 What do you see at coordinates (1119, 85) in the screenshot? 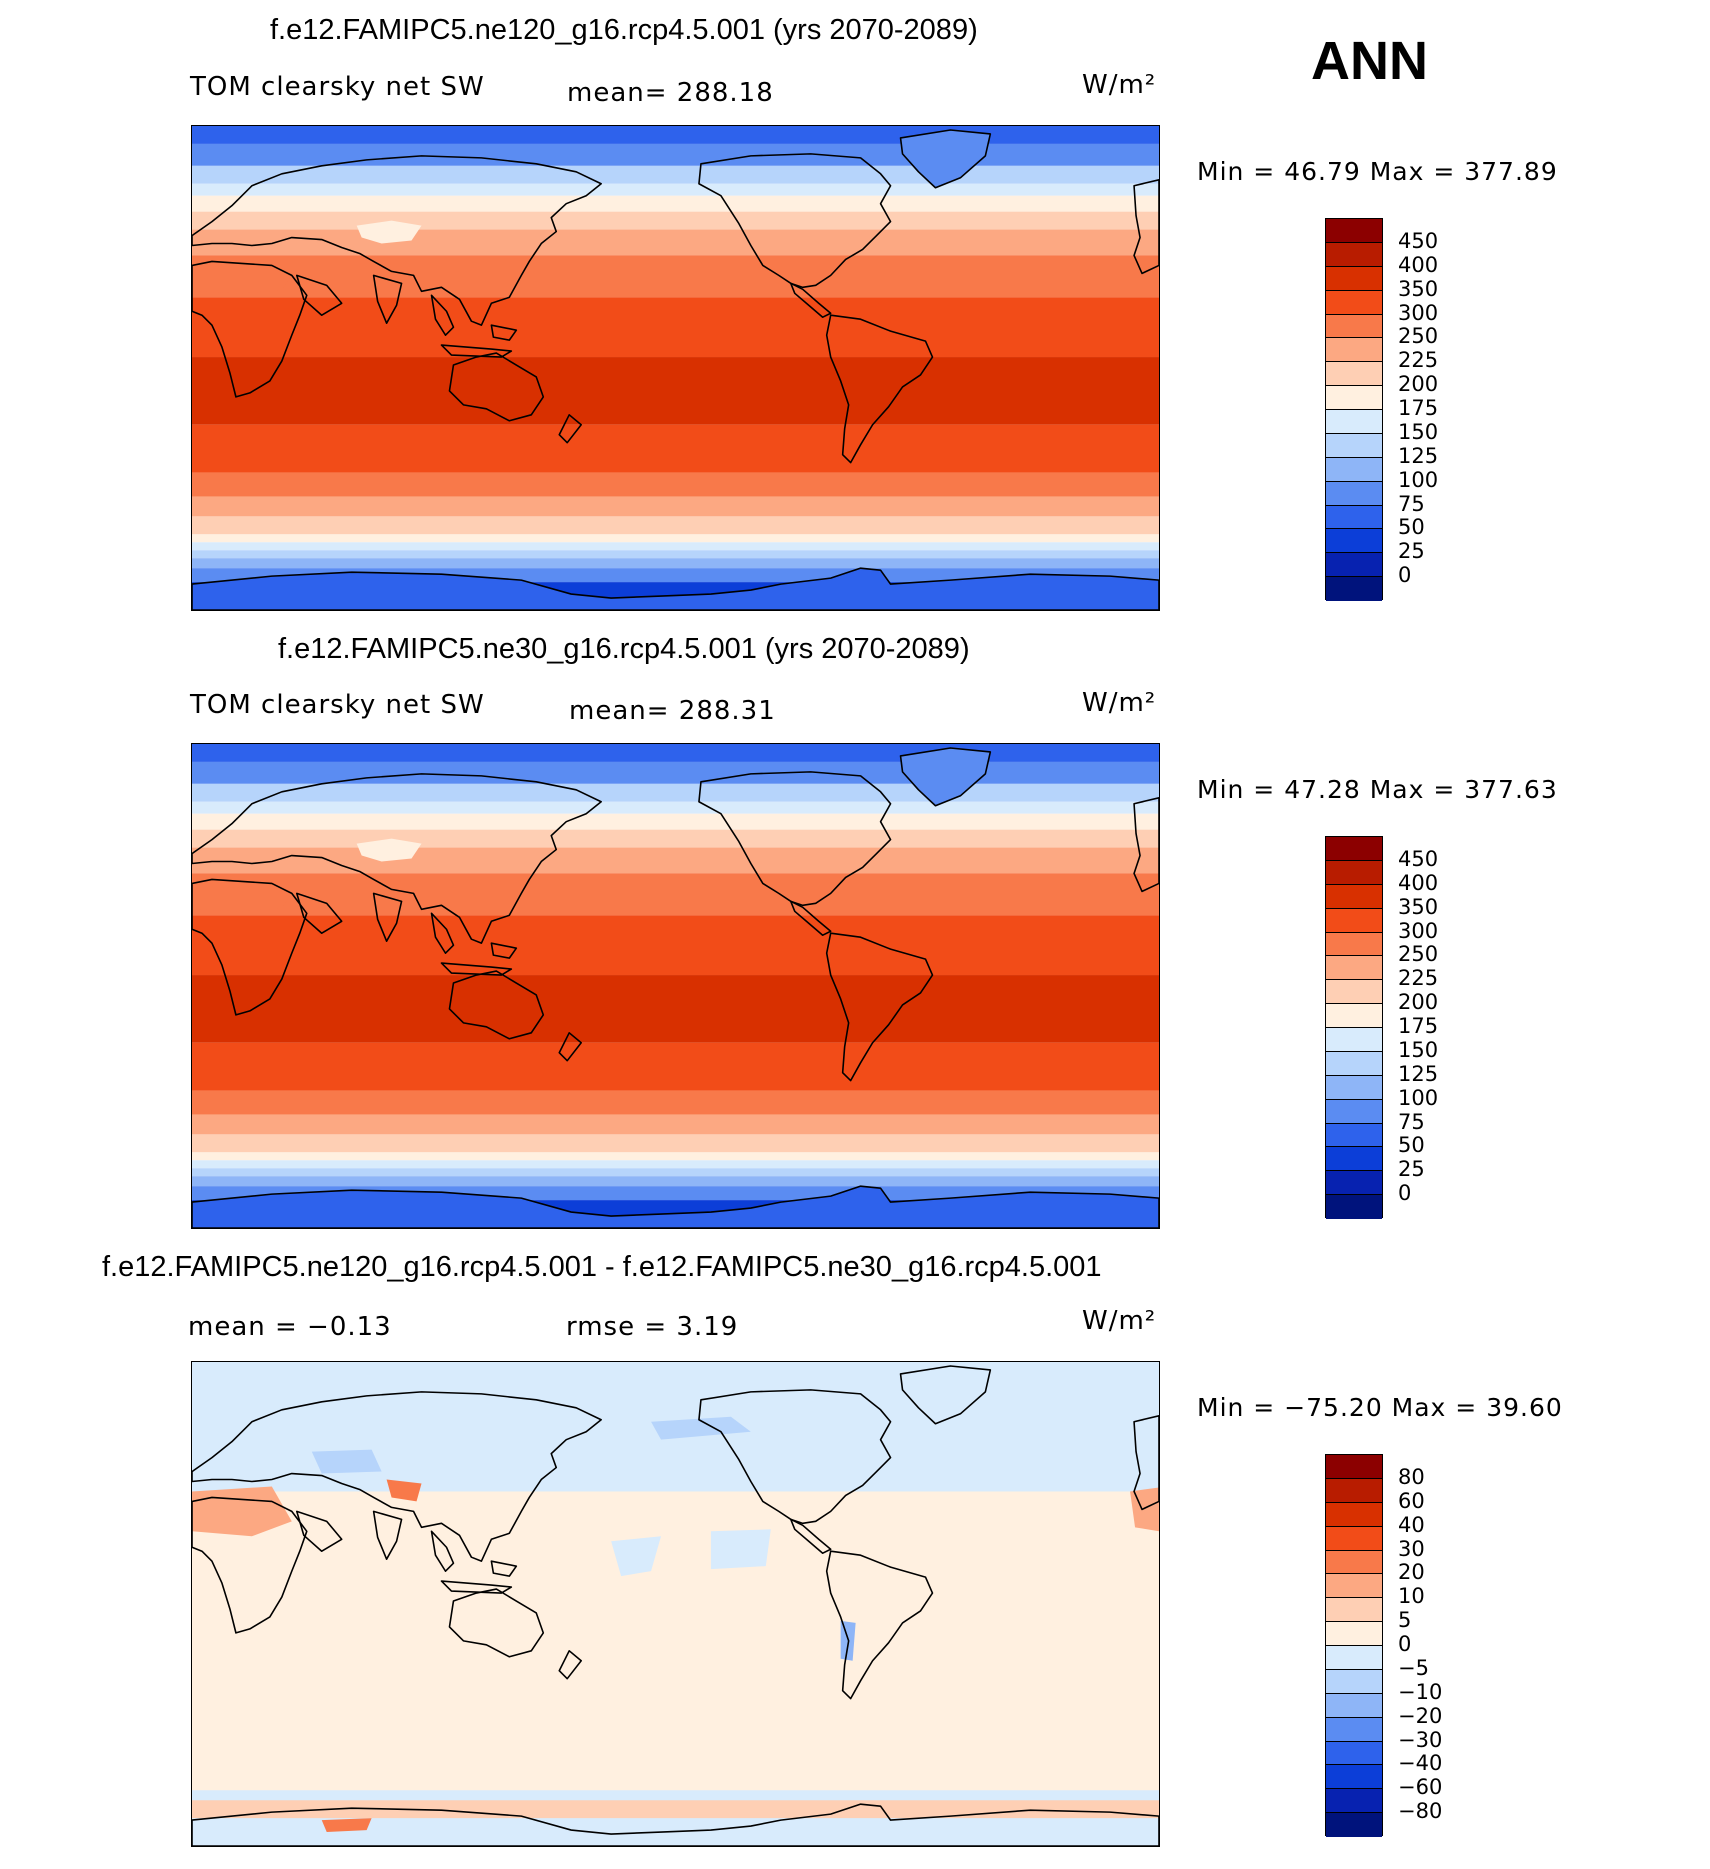
I see `panel-1-units: W/m²` at bounding box center [1119, 85].